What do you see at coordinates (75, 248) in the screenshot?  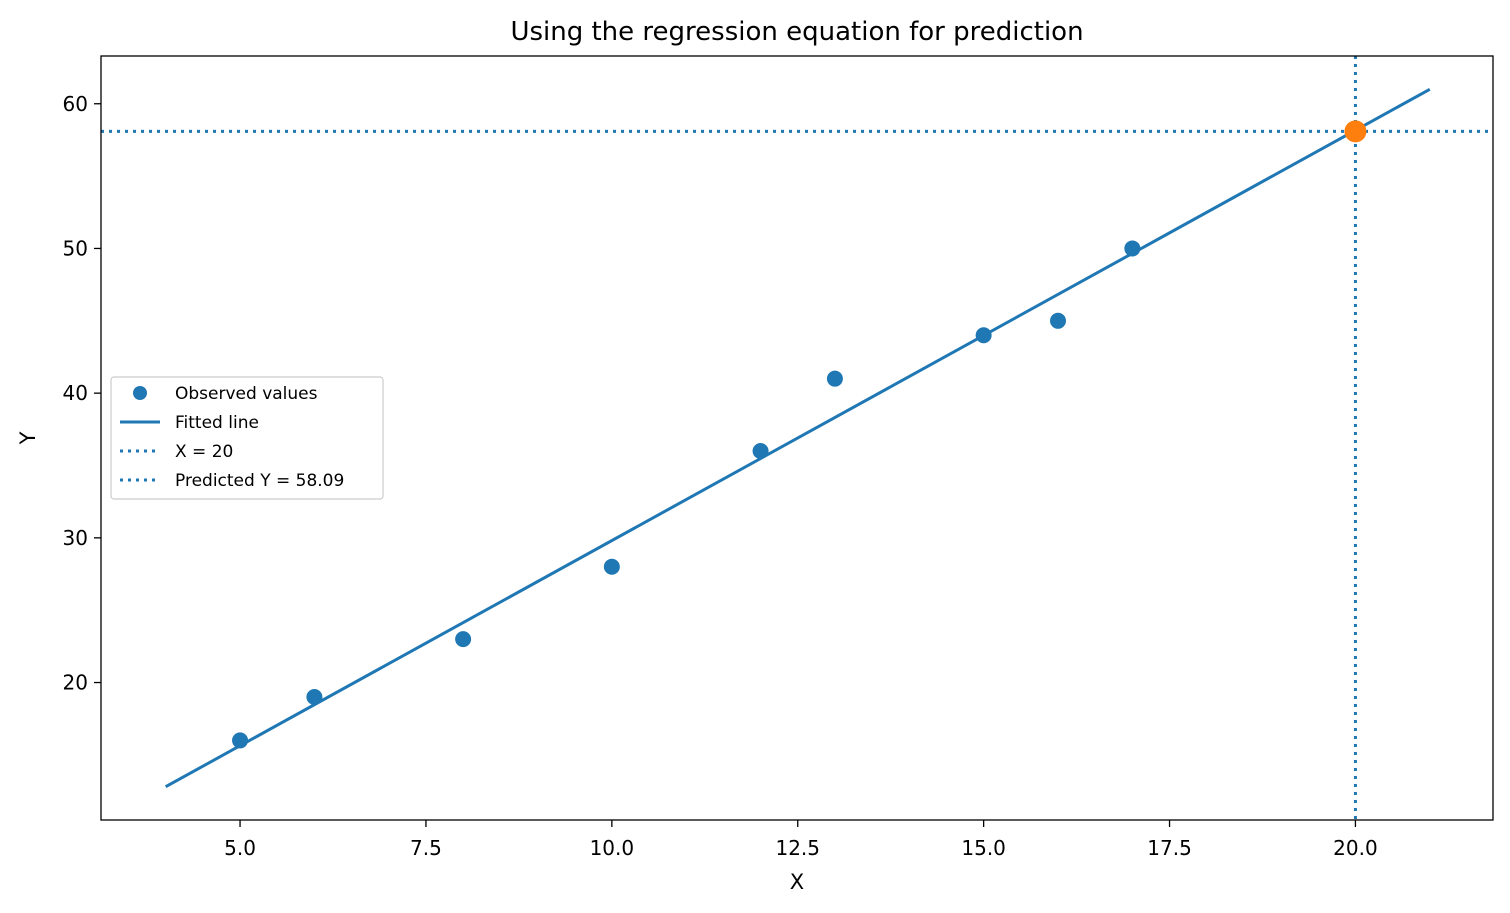 I see `y-tick-label: 50` at bounding box center [75, 248].